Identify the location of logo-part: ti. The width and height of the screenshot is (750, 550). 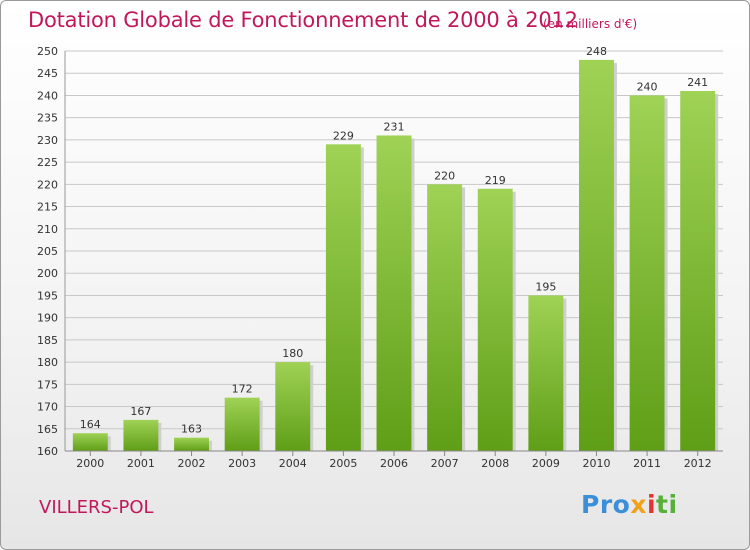
(667, 504).